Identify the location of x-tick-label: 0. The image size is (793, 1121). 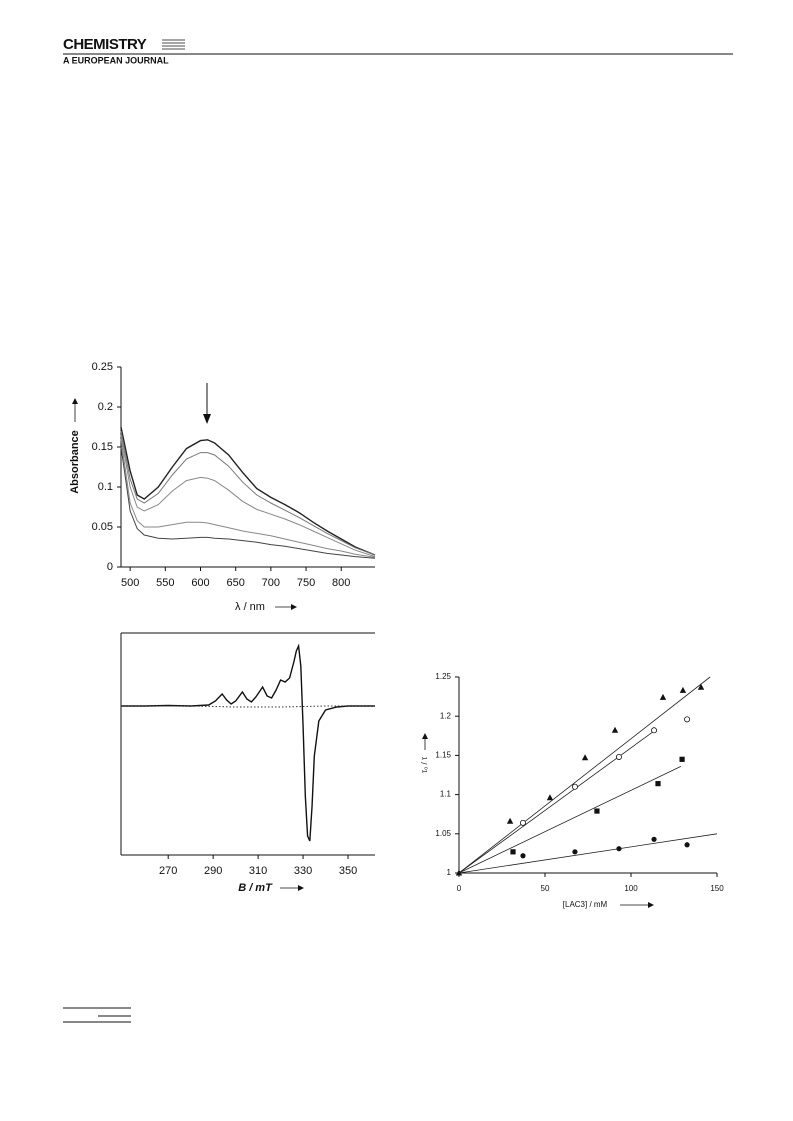
(459, 888).